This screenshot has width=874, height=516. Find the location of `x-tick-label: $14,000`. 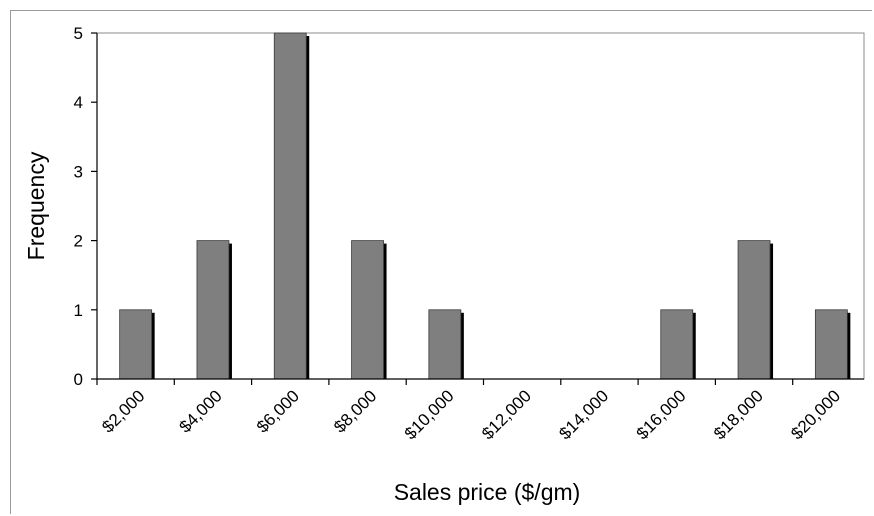

x-tick-label: $14,000 is located at coordinates (583, 414).